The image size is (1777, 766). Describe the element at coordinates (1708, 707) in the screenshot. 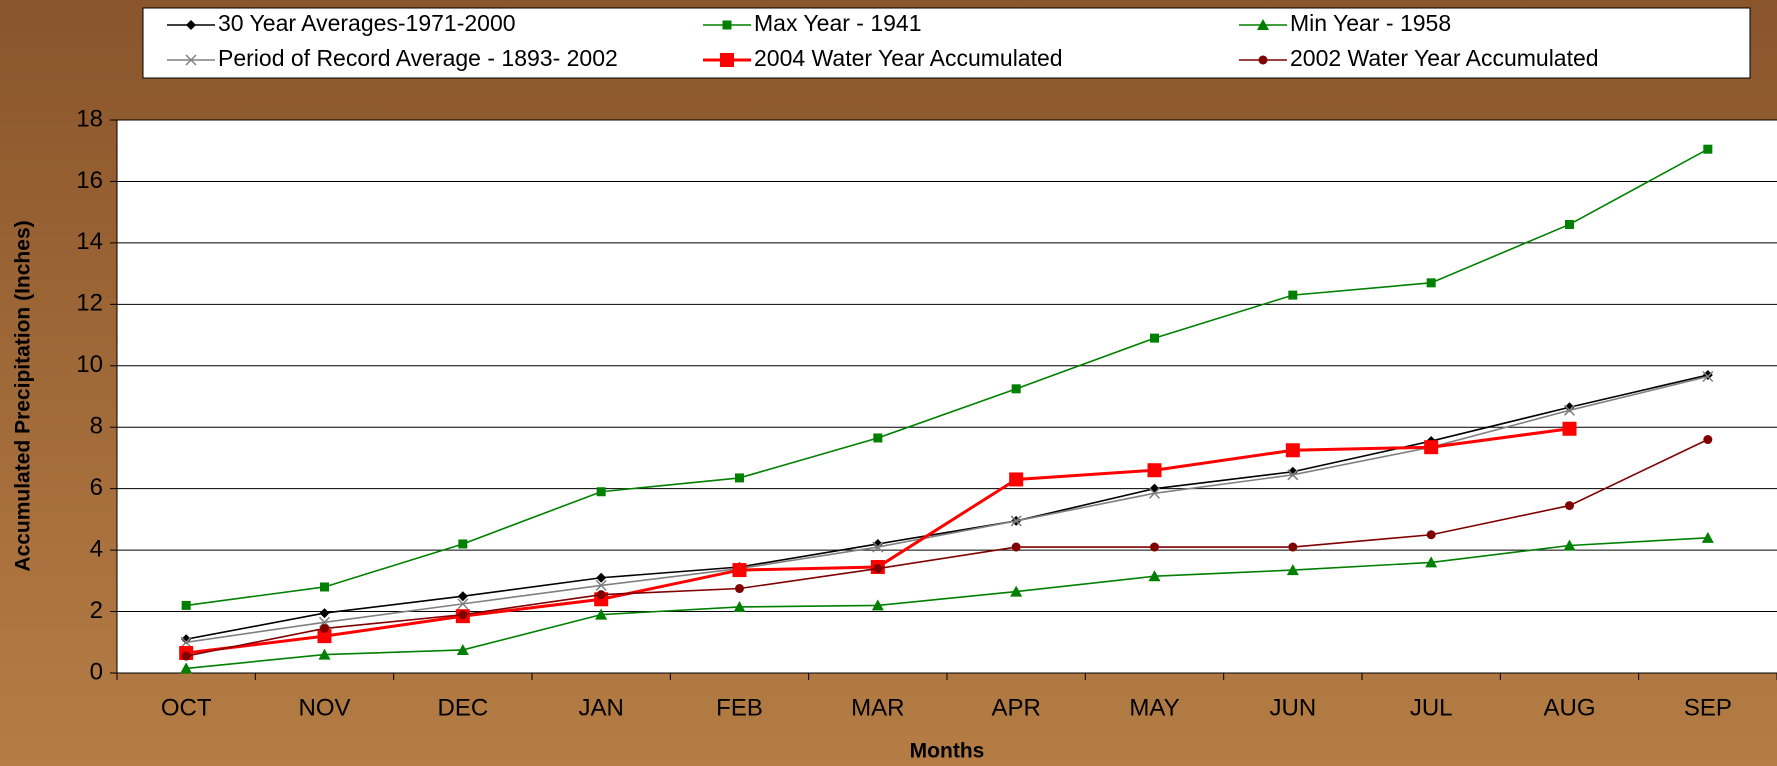

I see `x-tick-label: SEP` at that location.